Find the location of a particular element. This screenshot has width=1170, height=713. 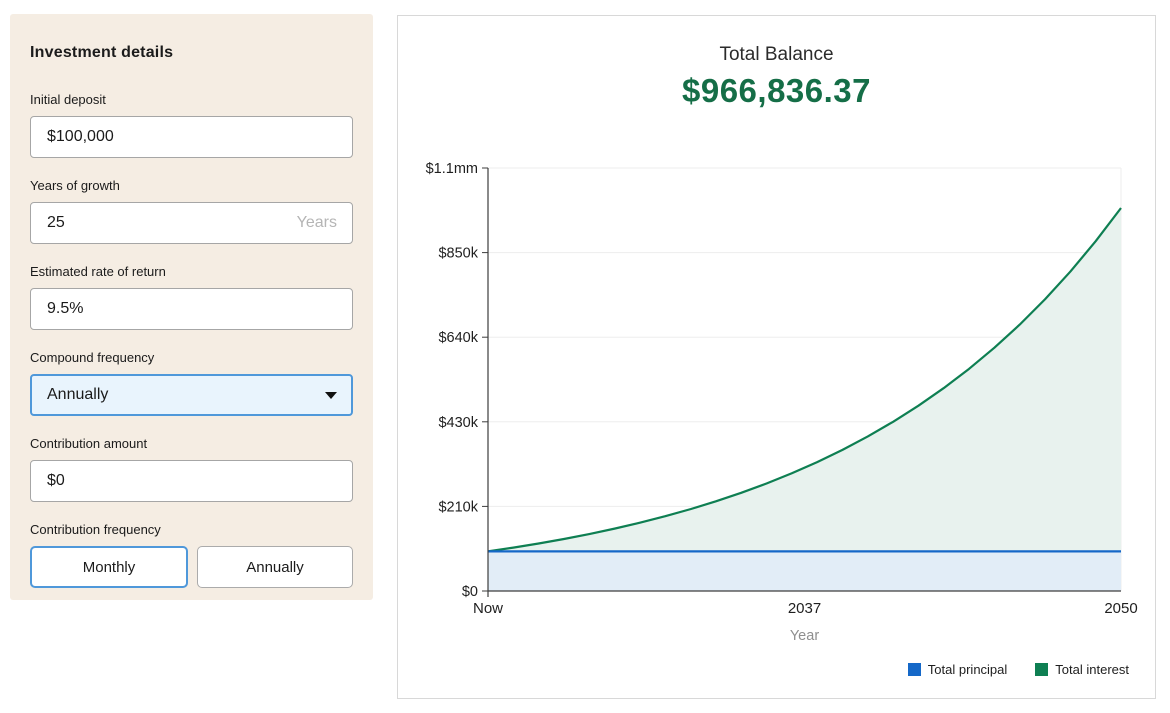

total-interest-swatch-icon is located at coordinates (1042, 669).